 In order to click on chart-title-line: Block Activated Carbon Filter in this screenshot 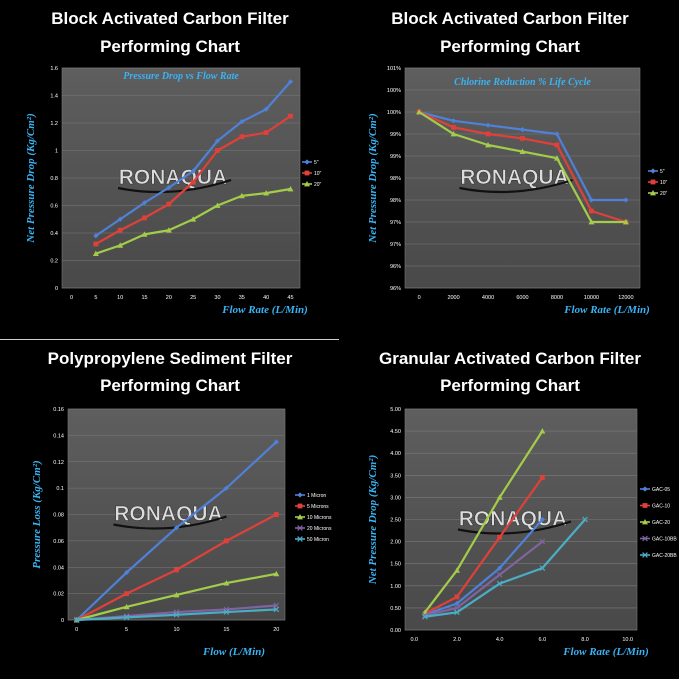, I will do `click(170, 18)`.